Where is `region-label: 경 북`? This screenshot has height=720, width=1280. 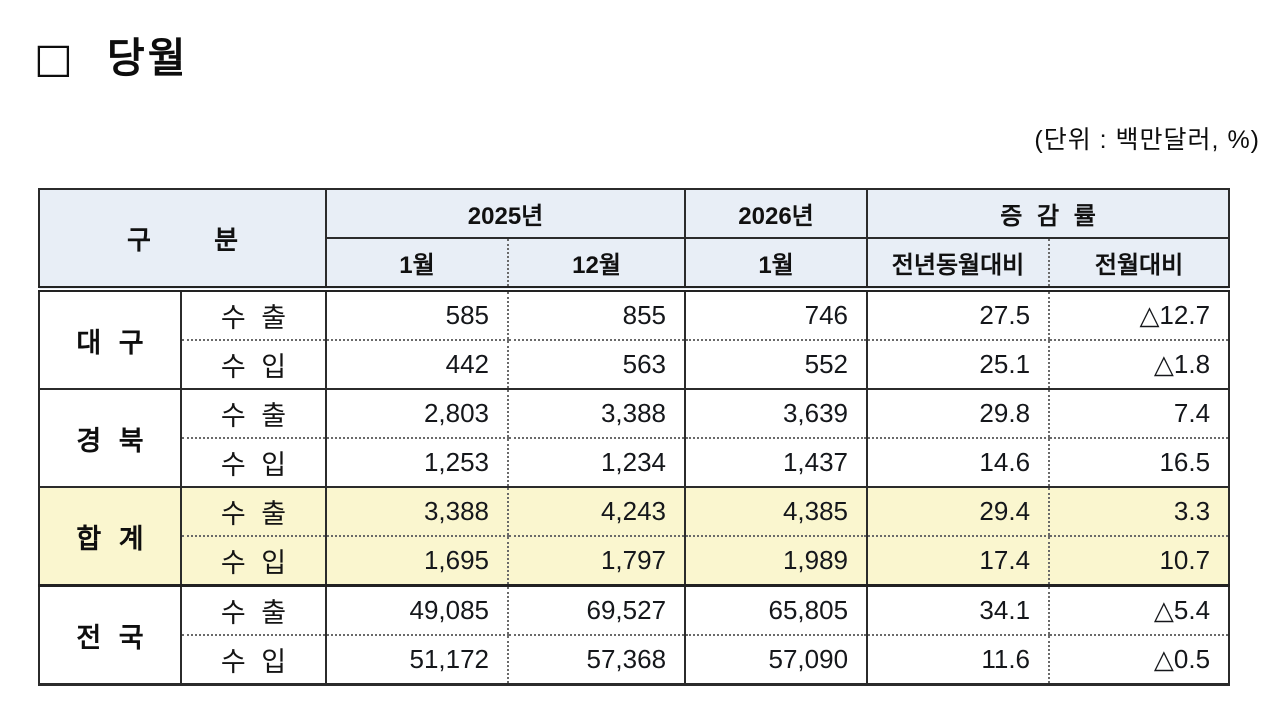
region-label: 경 북 is located at coordinates (110, 440).